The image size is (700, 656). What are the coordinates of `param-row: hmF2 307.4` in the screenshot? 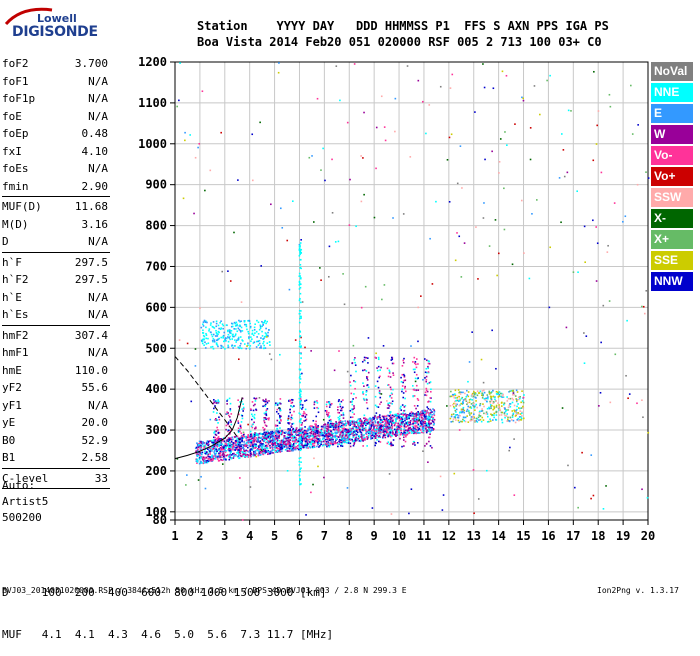 It's located at (56, 336).